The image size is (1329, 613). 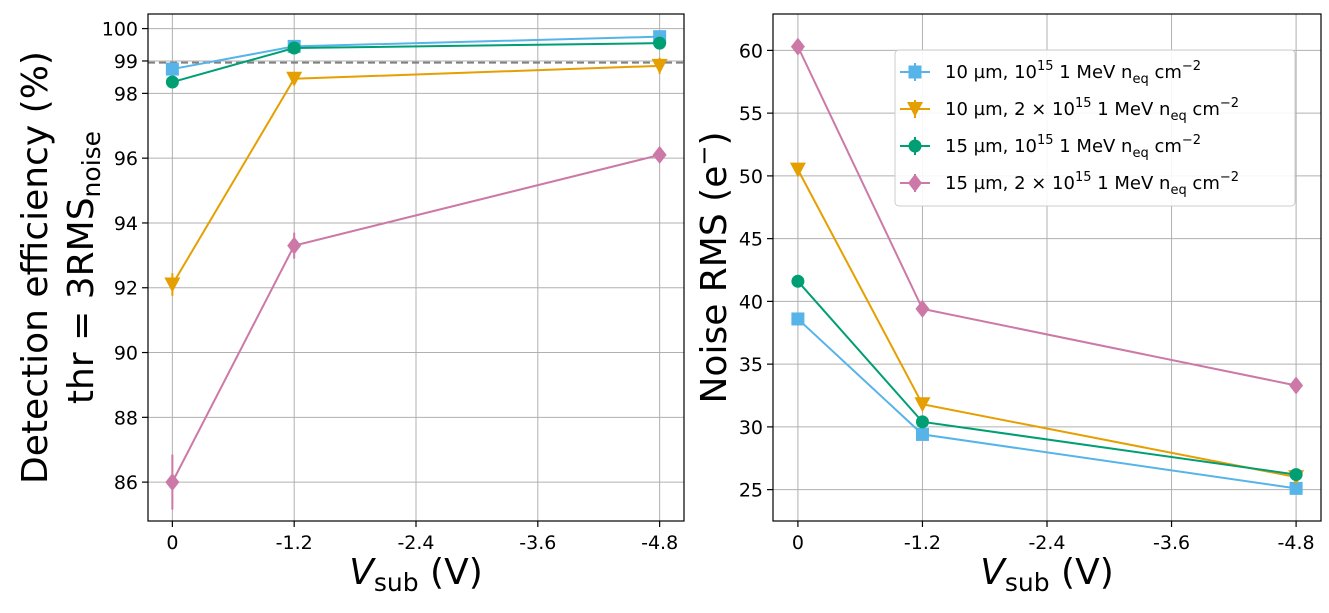 What do you see at coordinates (126, 62) in the screenshot?
I see `y-tick-label: 99` at bounding box center [126, 62].